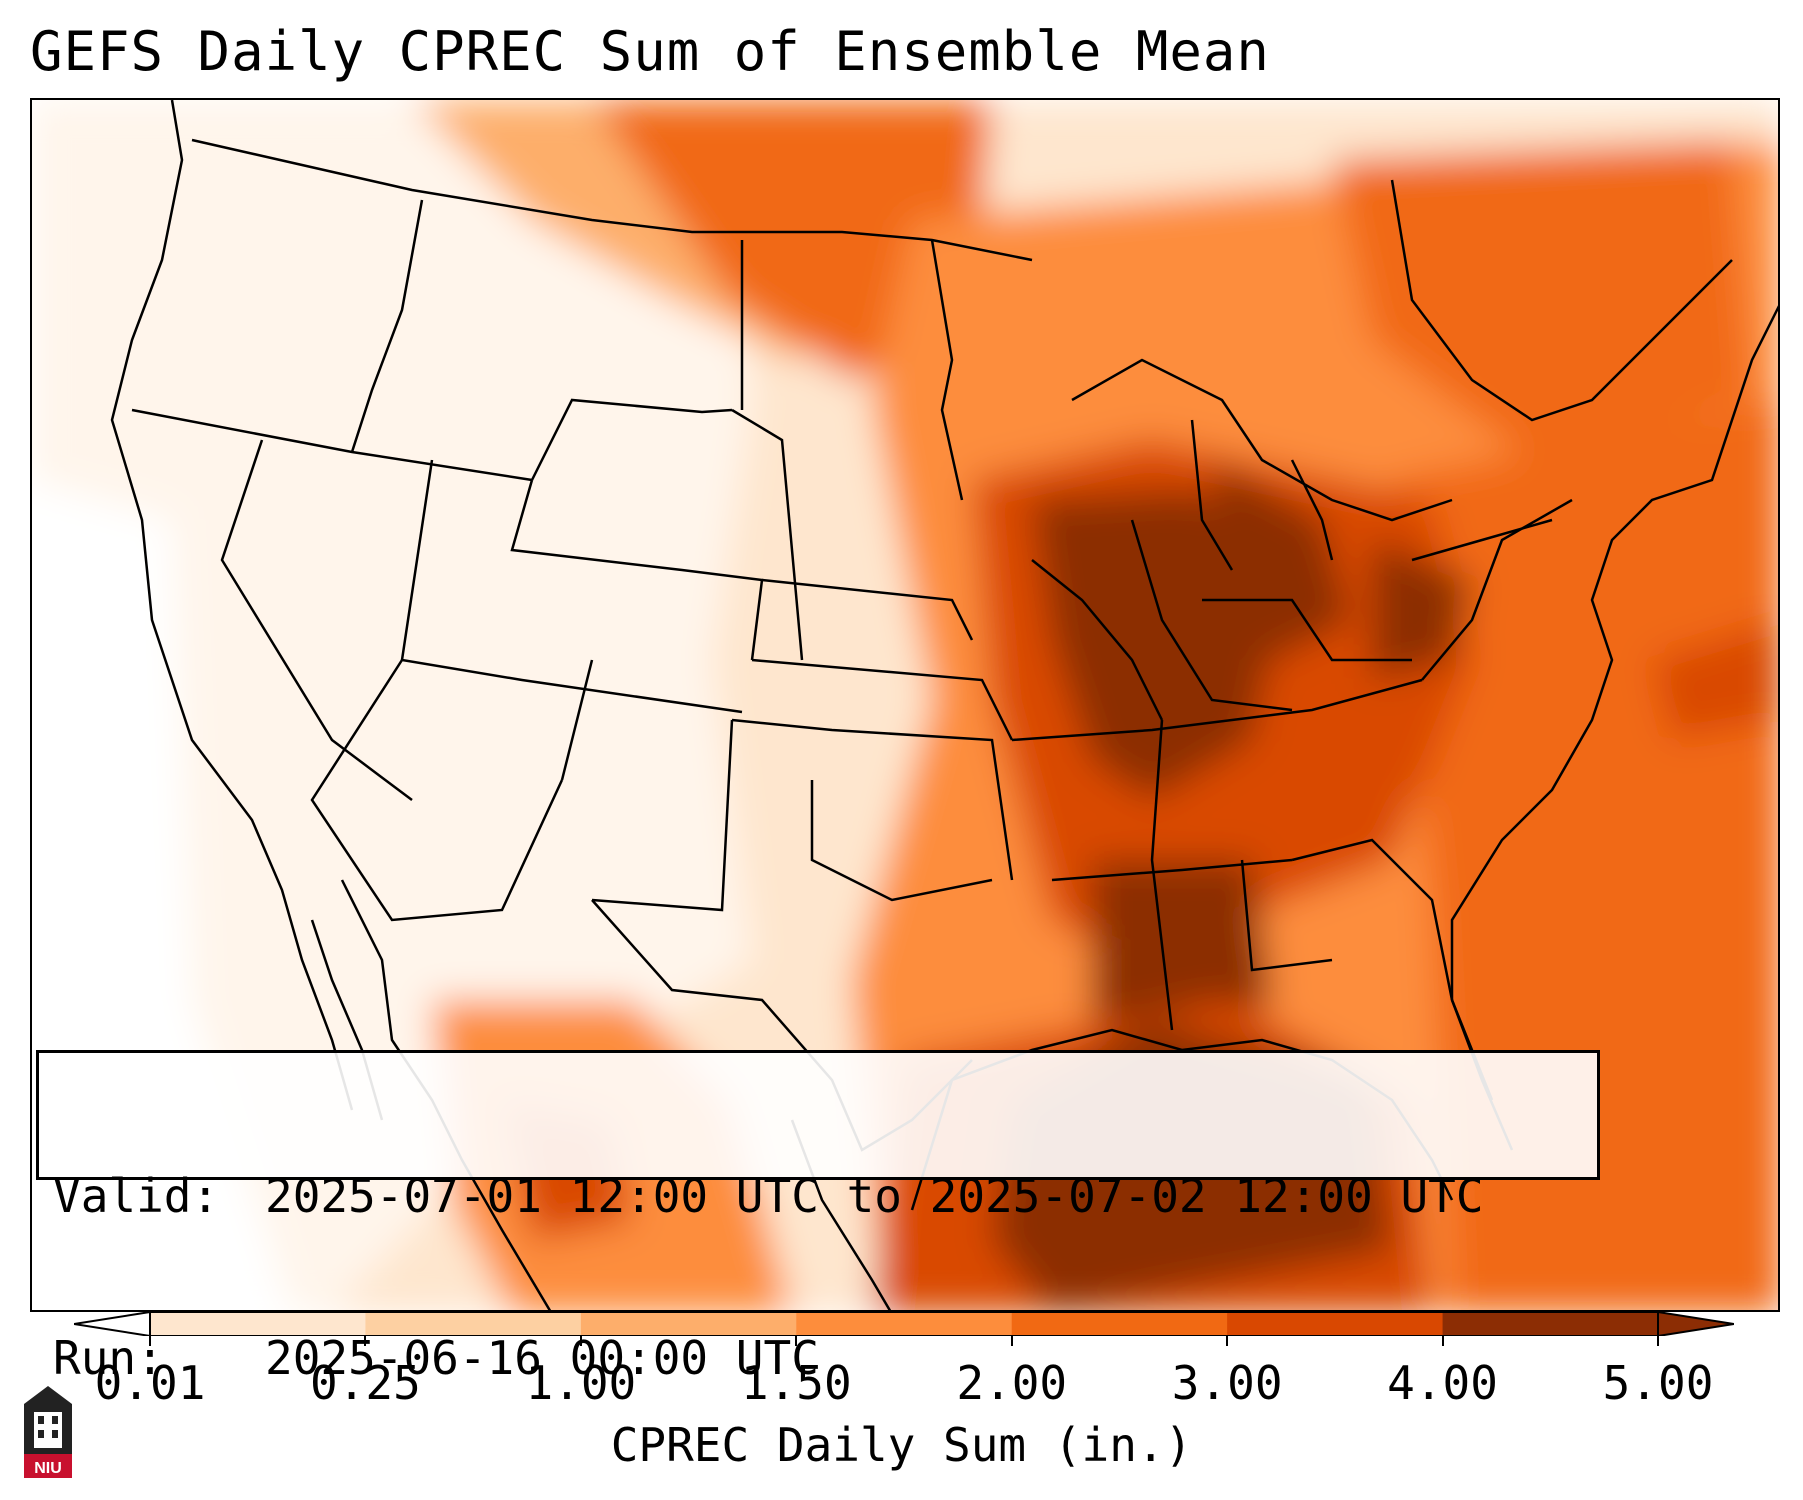 The width and height of the screenshot is (1803, 1500). What do you see at coordinates (108, 1358) in the screenshot?
I see `run-key: Run:` at bounding box center [108, 1358].